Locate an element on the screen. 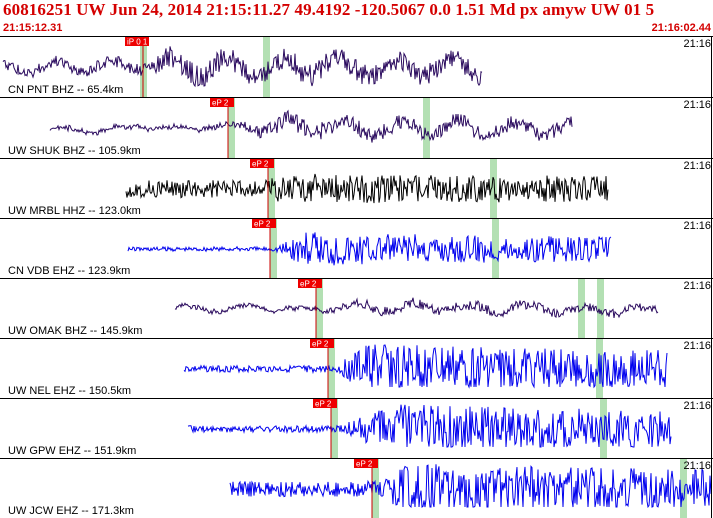  trace-panel: eP 2 UW MRBL HHZ -- 123.0km 21:16 is located at coordinates (356, 188).